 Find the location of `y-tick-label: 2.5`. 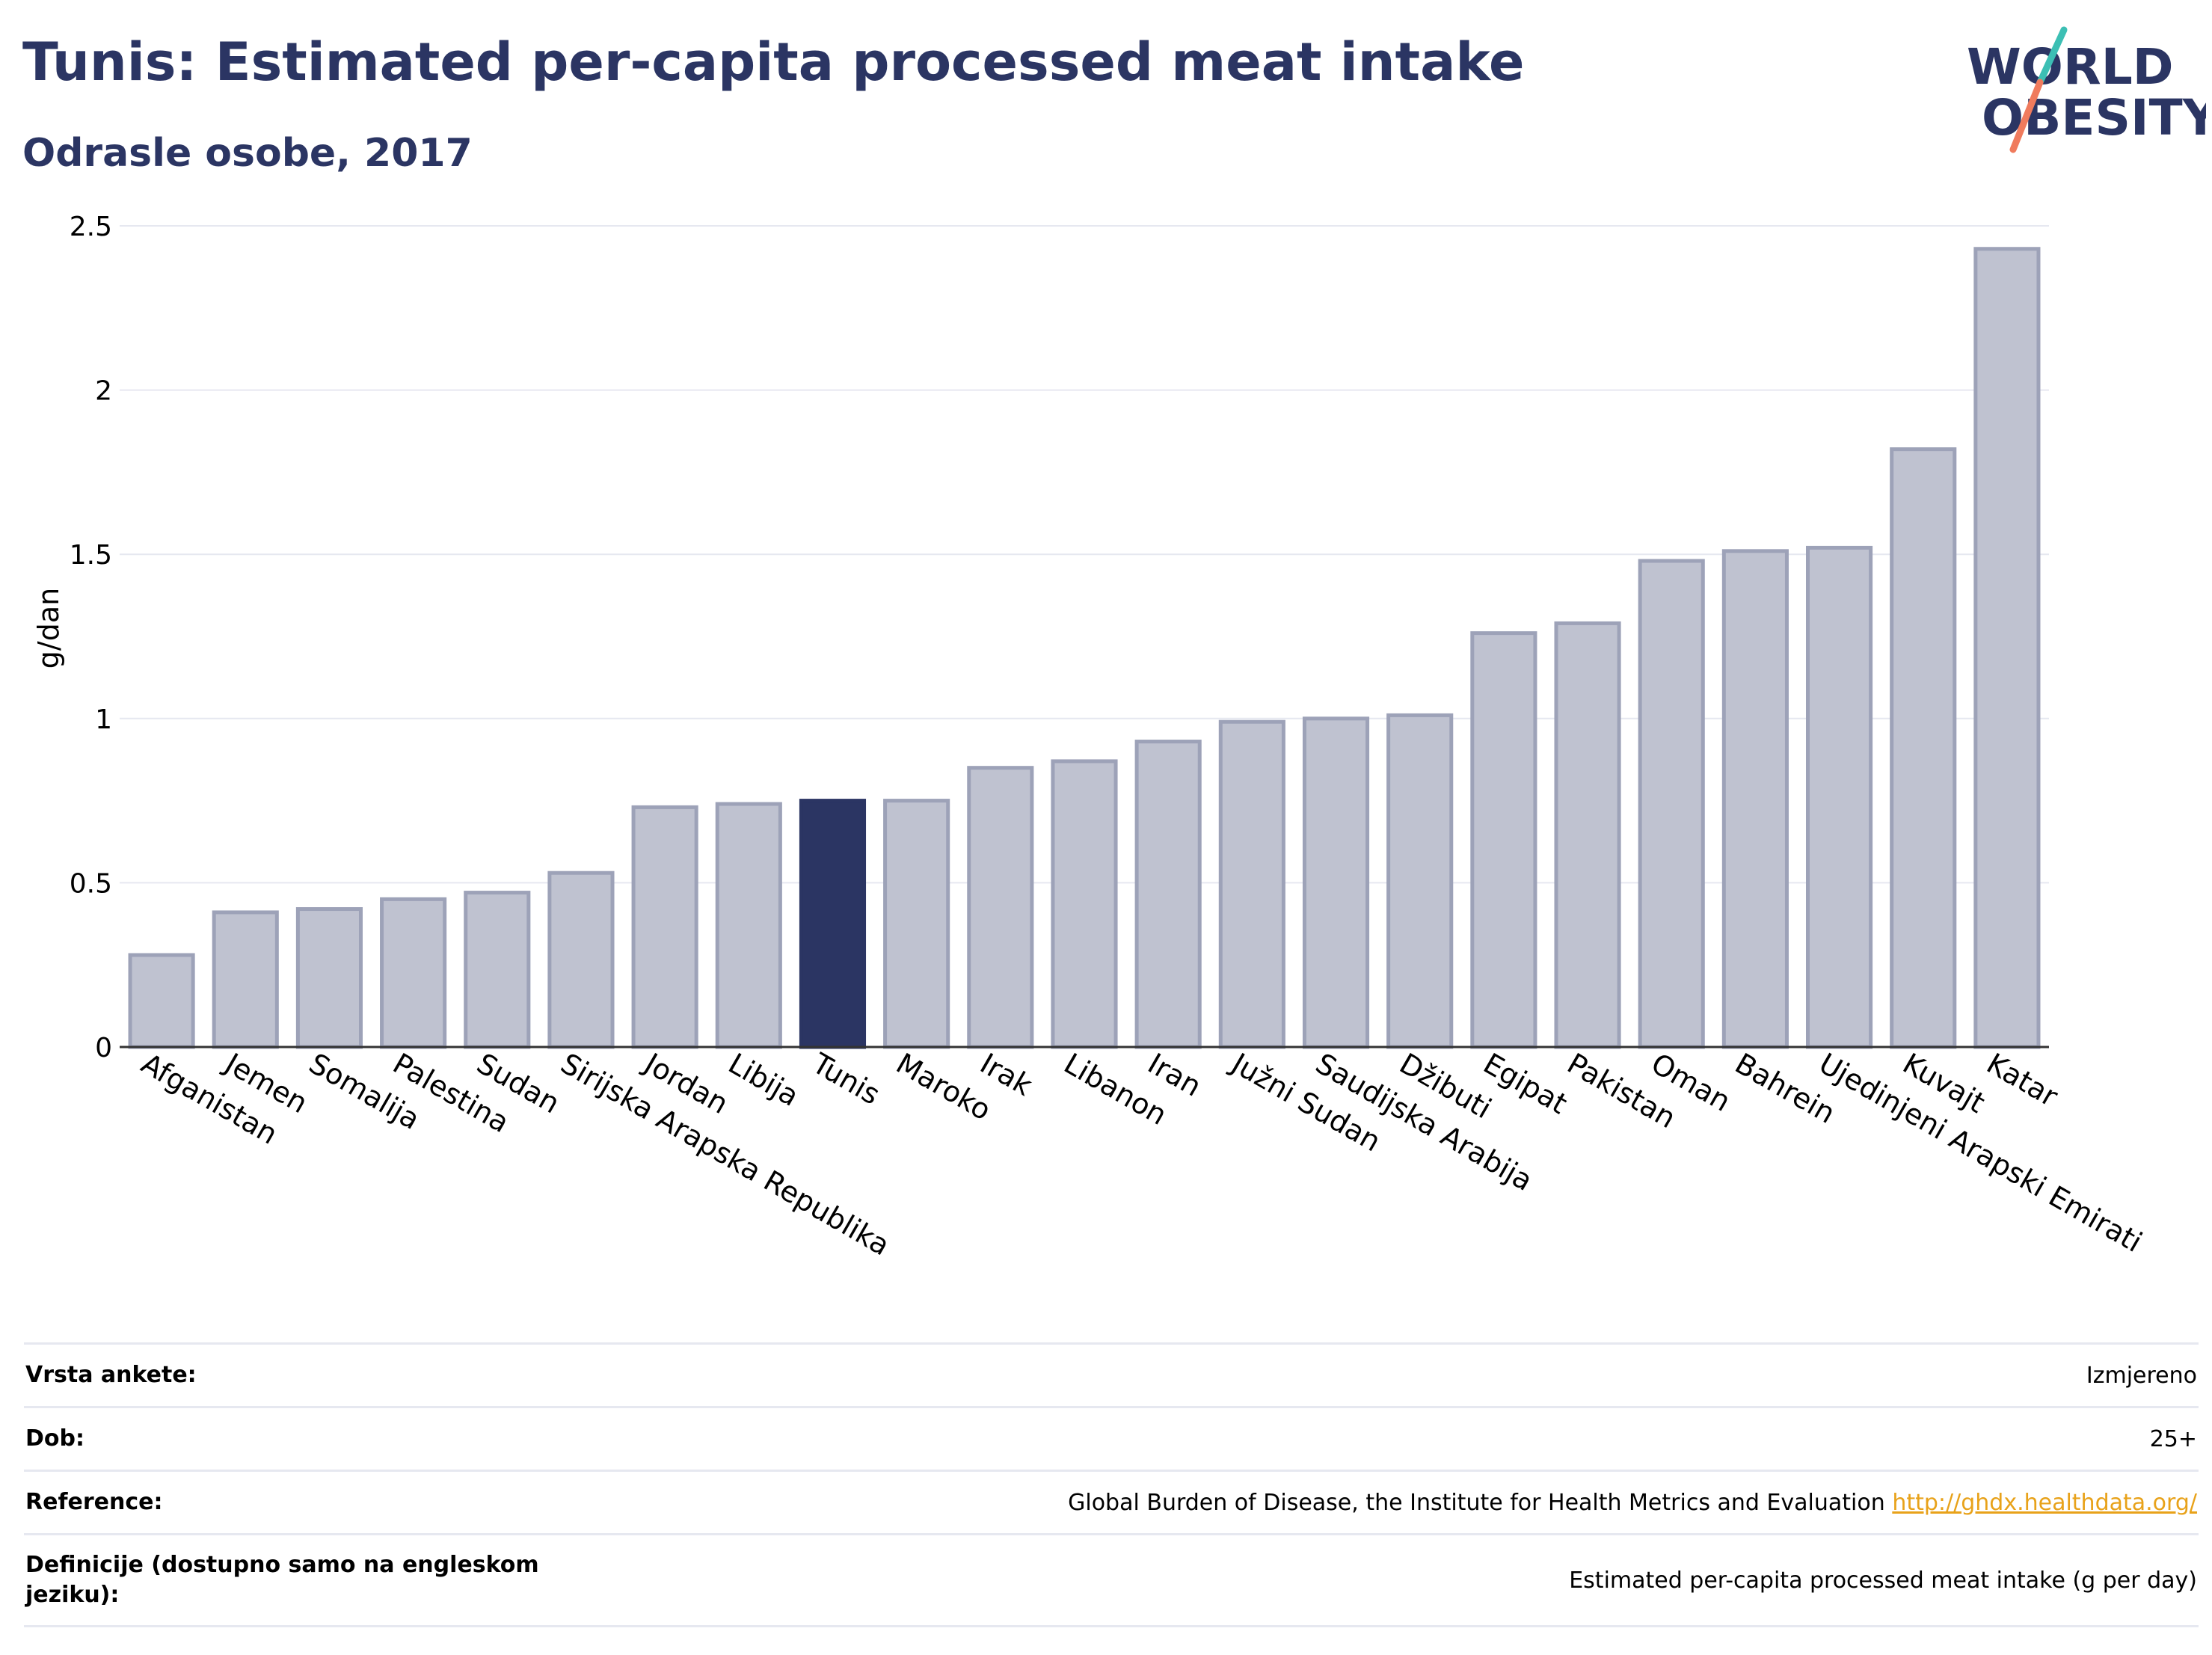

y-tick-label: 2.5 is located at coordinates (91, 227).